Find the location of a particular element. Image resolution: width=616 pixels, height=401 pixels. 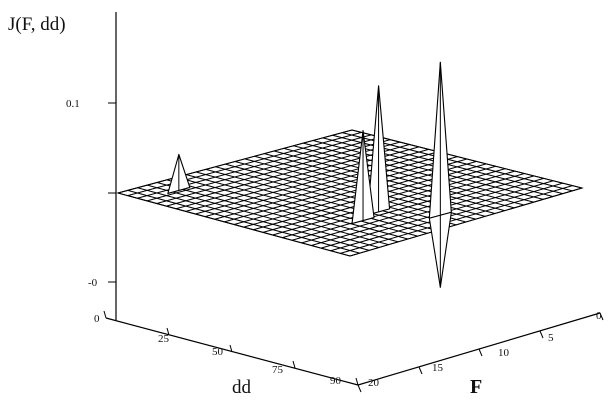

f-tick-label: 5 is located at coordinates (551, 338).